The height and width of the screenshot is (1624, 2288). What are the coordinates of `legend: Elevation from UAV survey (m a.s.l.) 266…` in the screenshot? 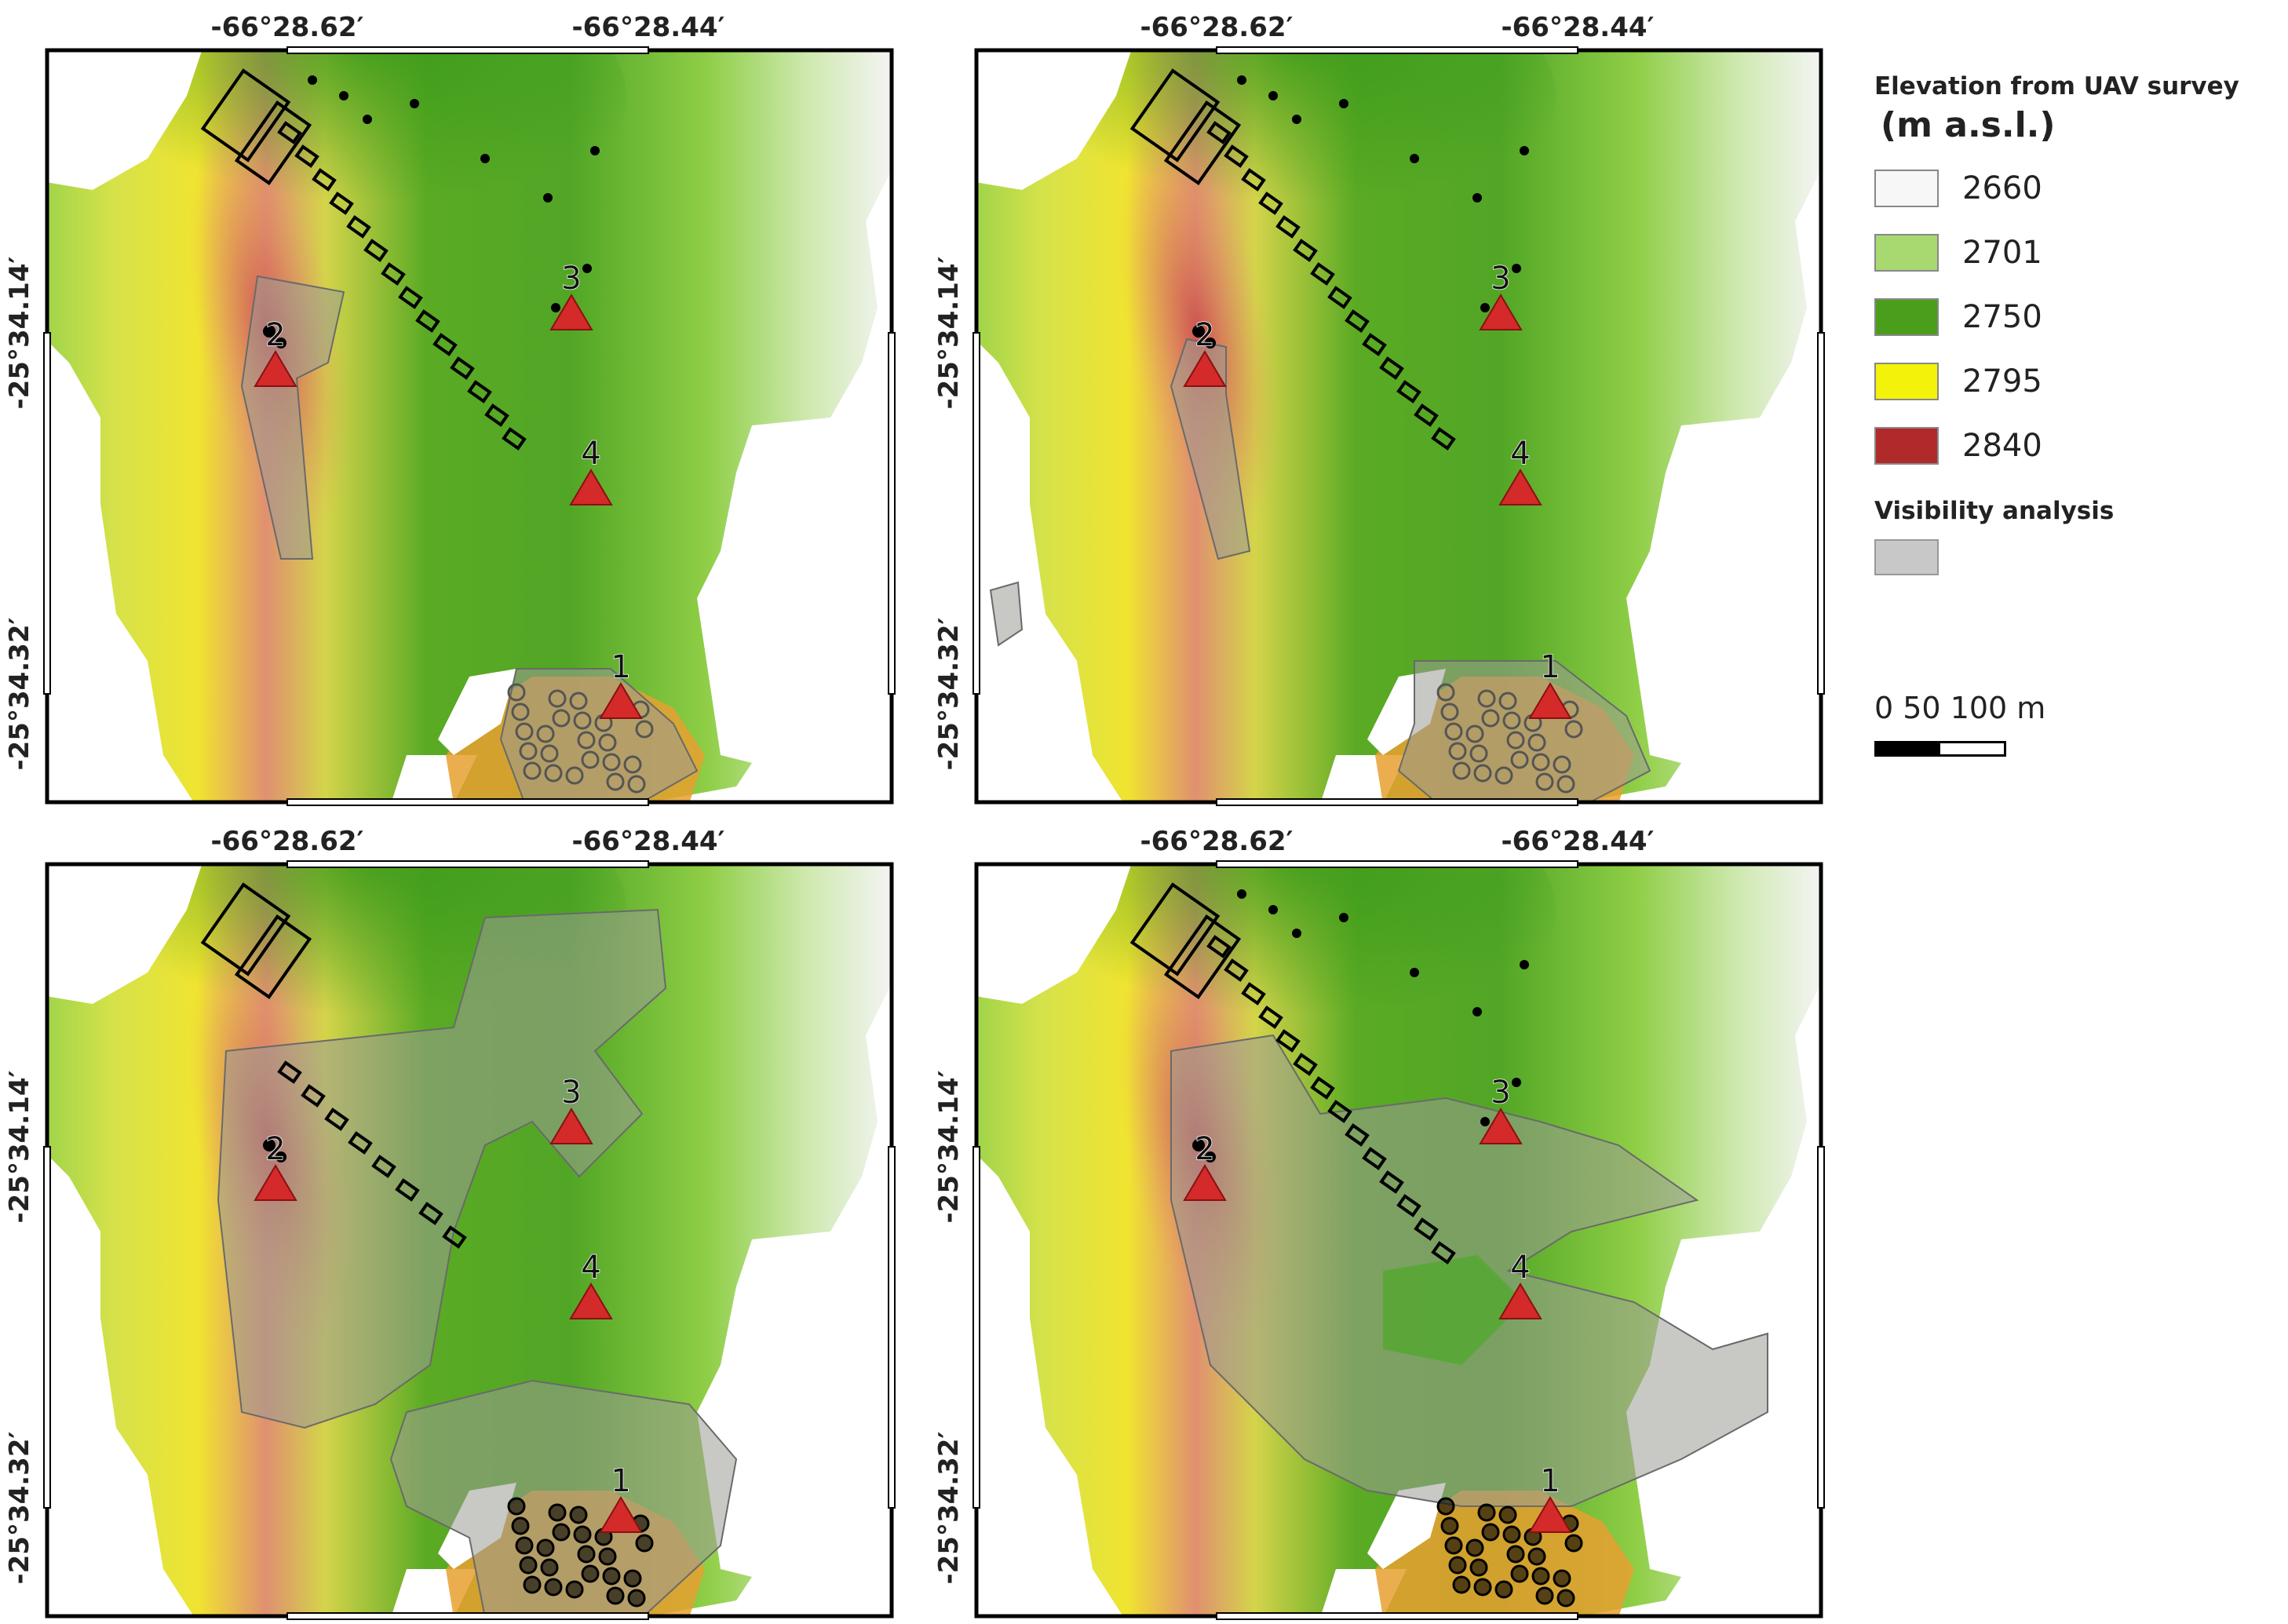 It's located at (2078, 324).